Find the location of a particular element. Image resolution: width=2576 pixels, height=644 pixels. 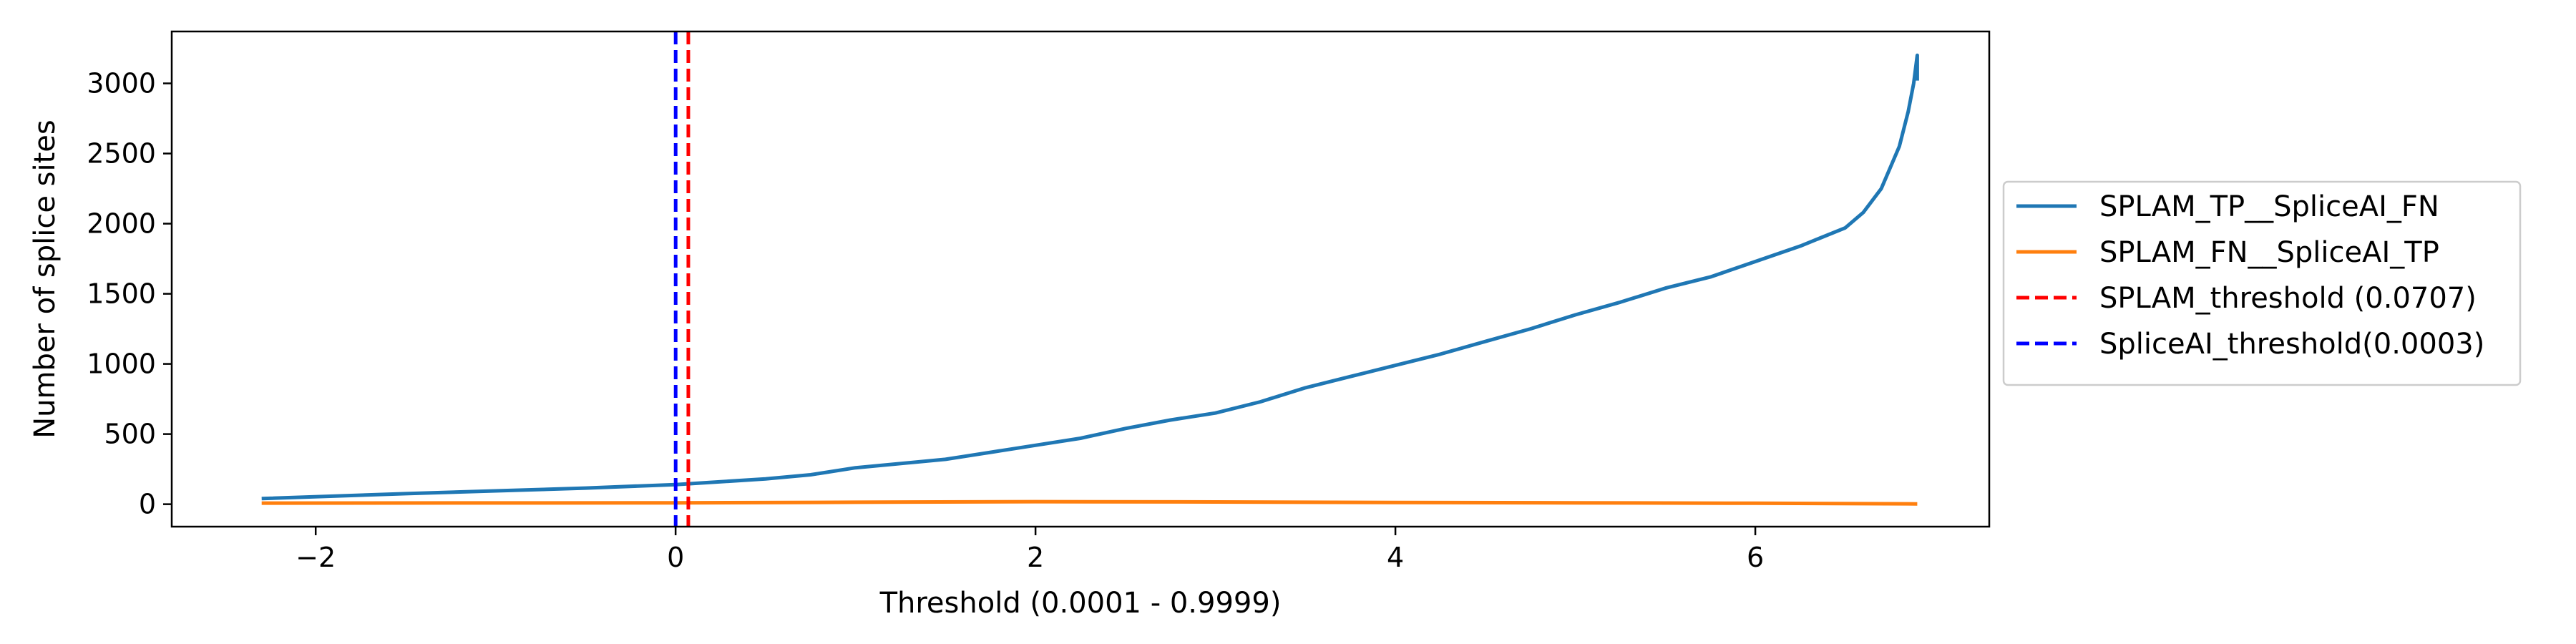

legend-label-4: SpliceAI_threshold(0.0003) is located at coordinates (2291, 344).